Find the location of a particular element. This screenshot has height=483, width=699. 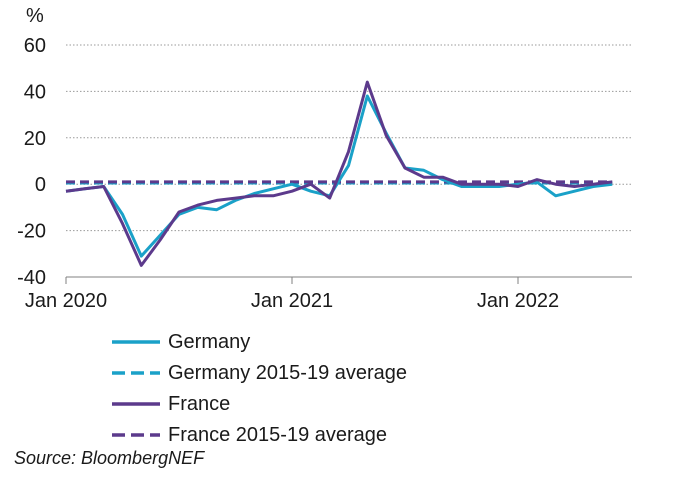

x-tick-label: Jan 2022 is located at coordinates (518, 301).